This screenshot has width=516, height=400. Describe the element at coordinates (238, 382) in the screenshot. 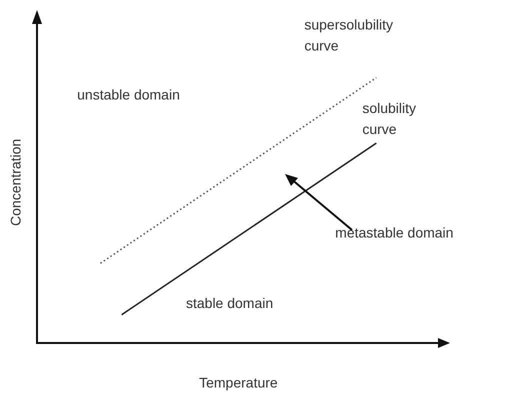

I see `x-axis-title: Temperature` at that location.